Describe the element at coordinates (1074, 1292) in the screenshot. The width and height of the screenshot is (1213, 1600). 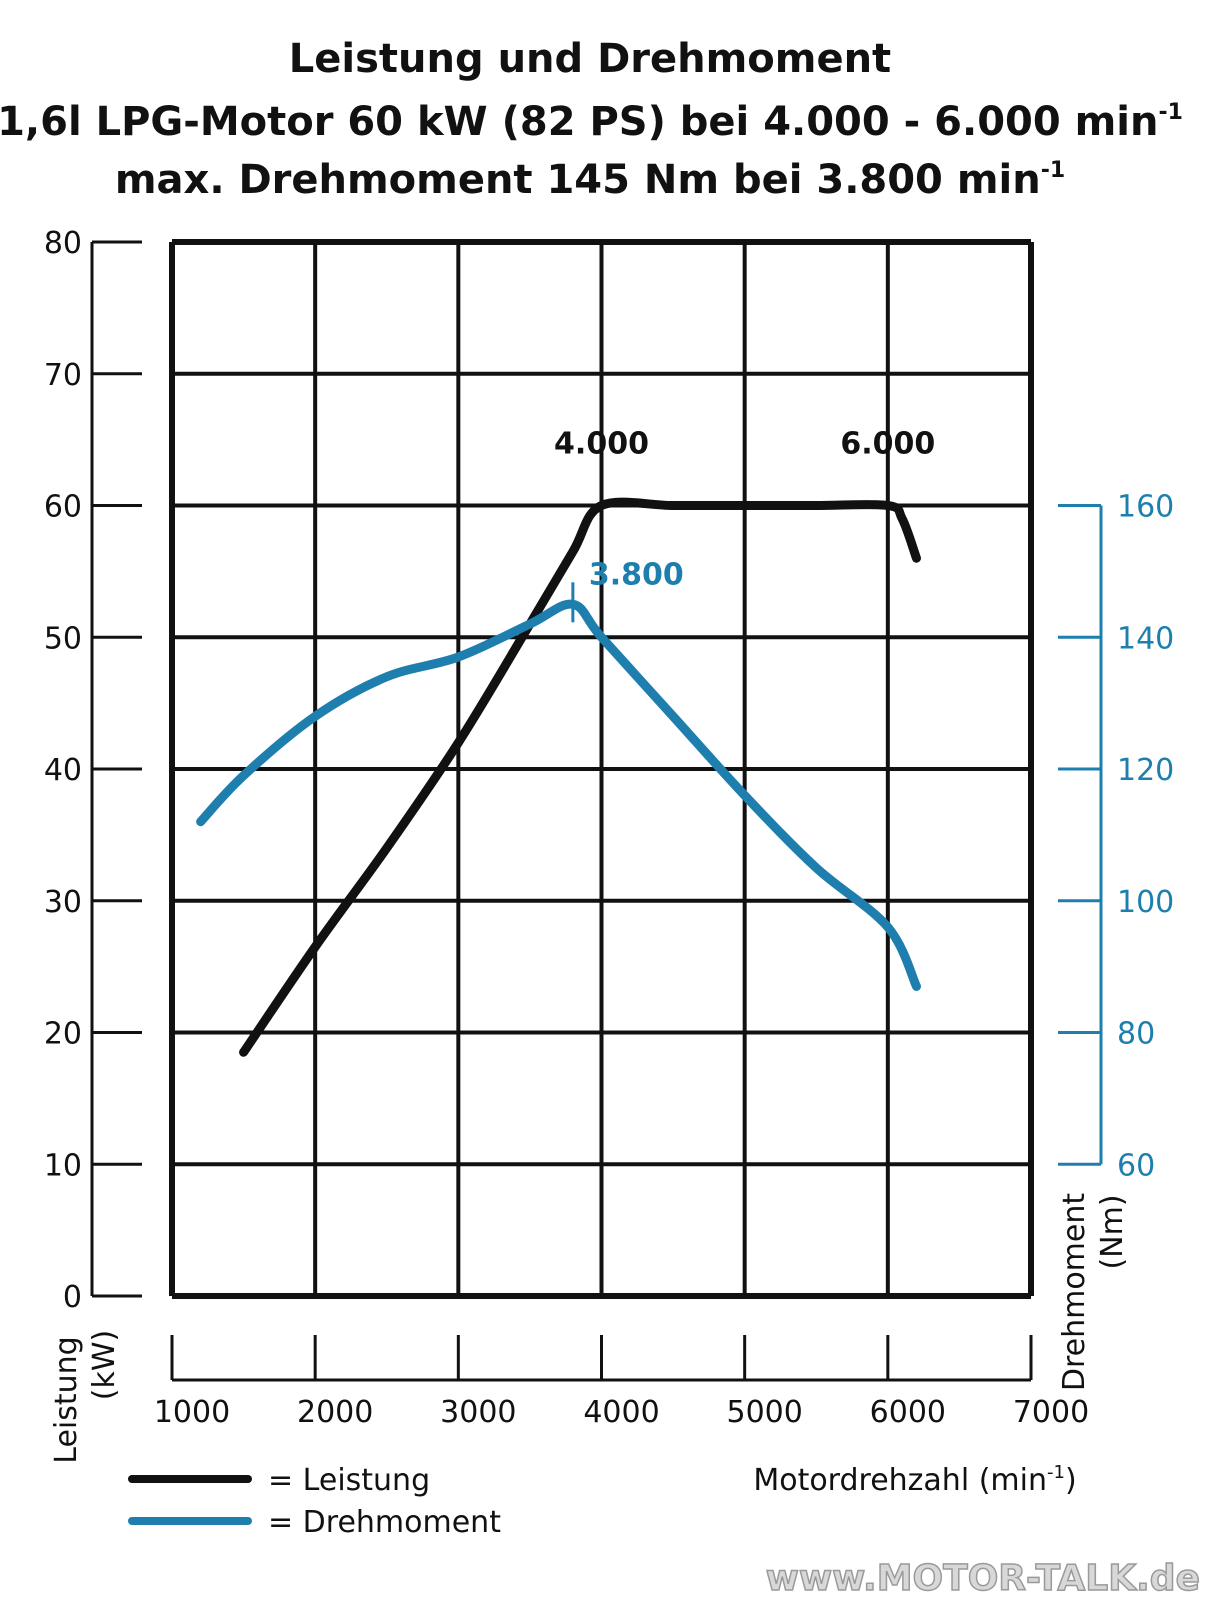
I see `y-axis-right-label-line1: Drehmoment` at that location.